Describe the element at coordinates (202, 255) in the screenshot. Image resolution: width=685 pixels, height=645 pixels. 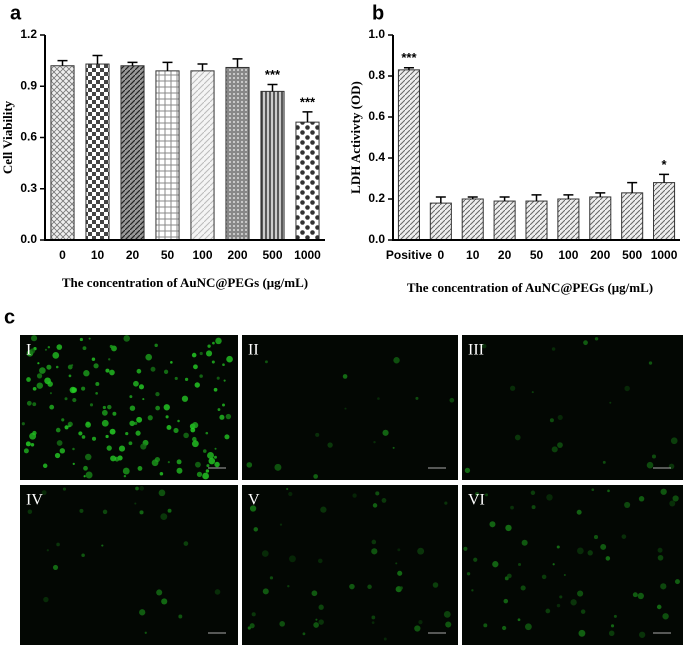
I see `x-tick-label: 100` at that location.